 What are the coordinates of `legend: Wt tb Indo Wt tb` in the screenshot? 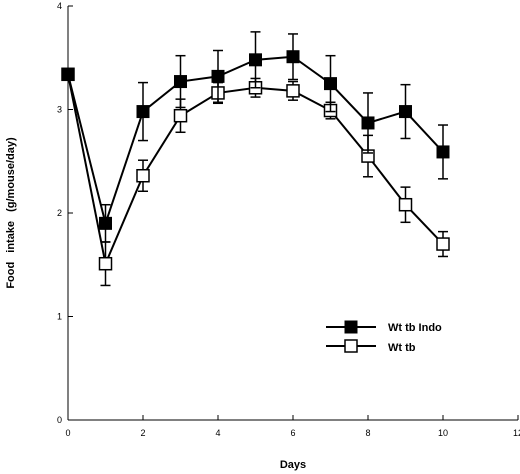 It's located at (384, 337).